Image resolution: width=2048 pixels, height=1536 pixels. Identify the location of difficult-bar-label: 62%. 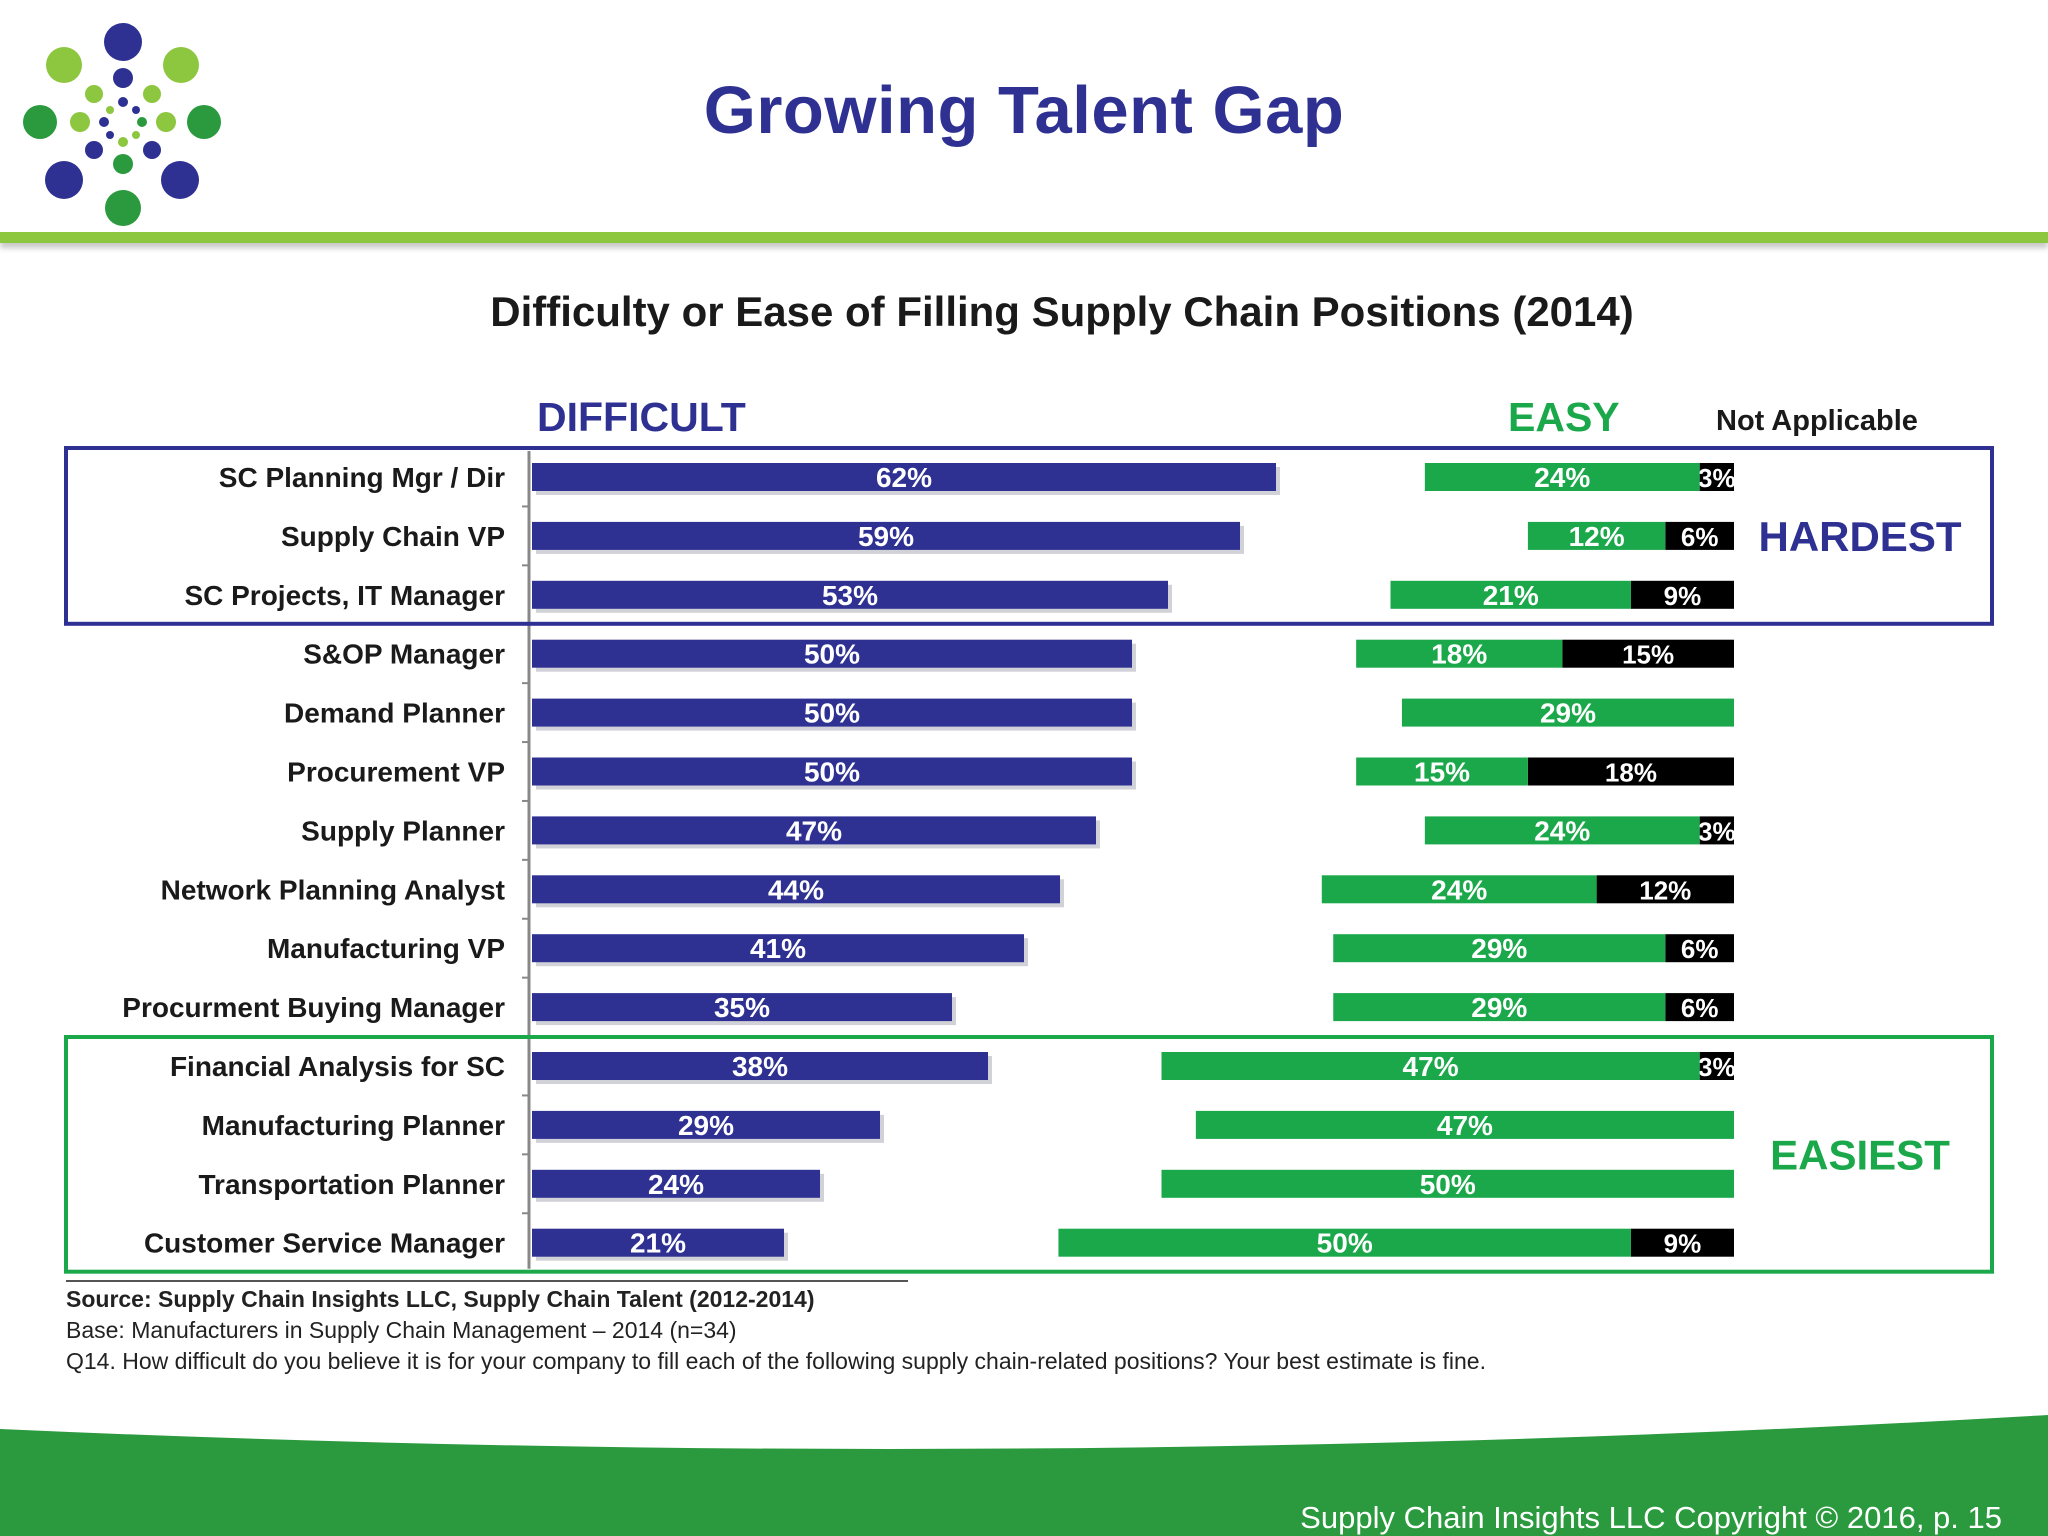
(904, 477).